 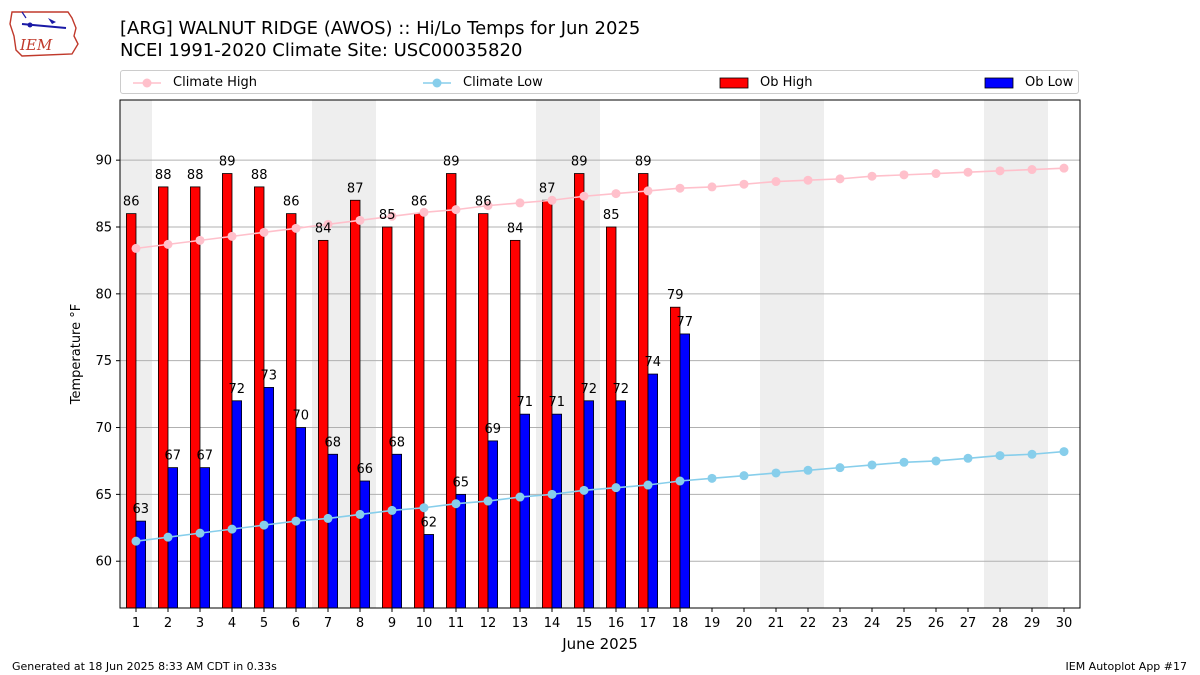 I want to click on ob-low-value-label: 71, so click(x=557, y=402).